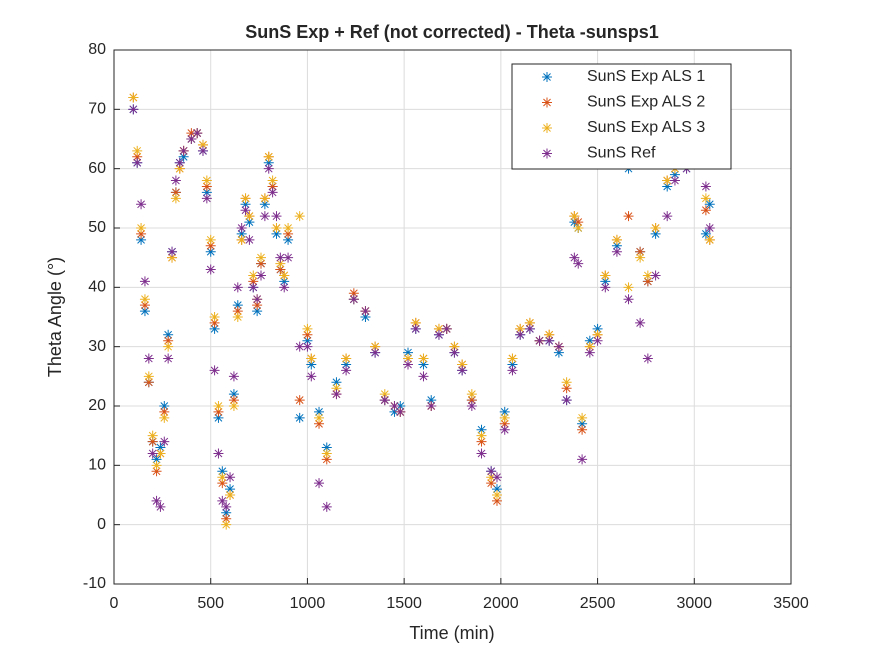 This screenshot has height=656, width=875. What do you see at coordinates (646, 102) in the screenshot?
I see `legend-label: SunS Exp ALS 2` at bounding box center [646, 102].